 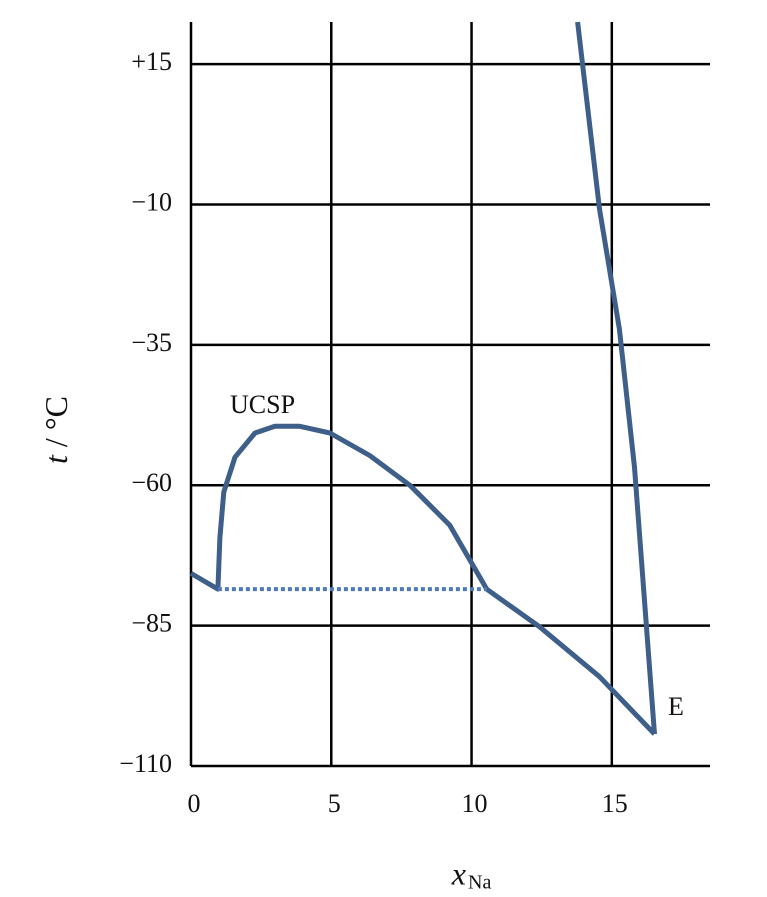 What do you see at coordinates (151, 61) in the screenshot?
I see `y-tick-label: +15` at bounding box center [151, 61].